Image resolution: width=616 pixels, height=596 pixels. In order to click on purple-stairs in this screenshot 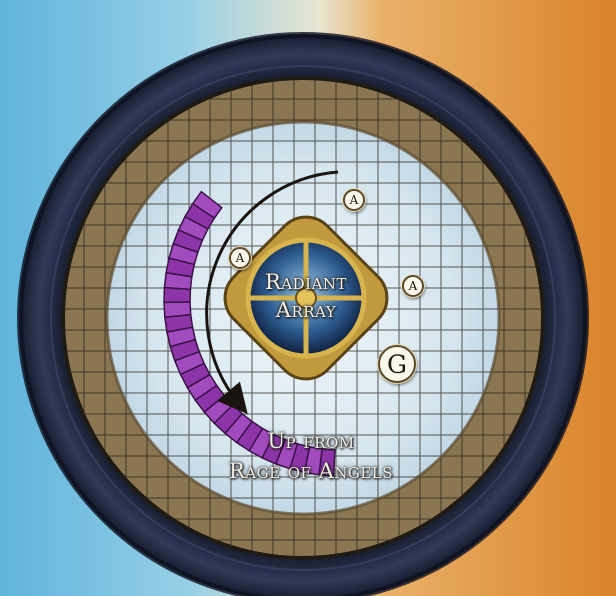, I will do `click(249, 333)`.